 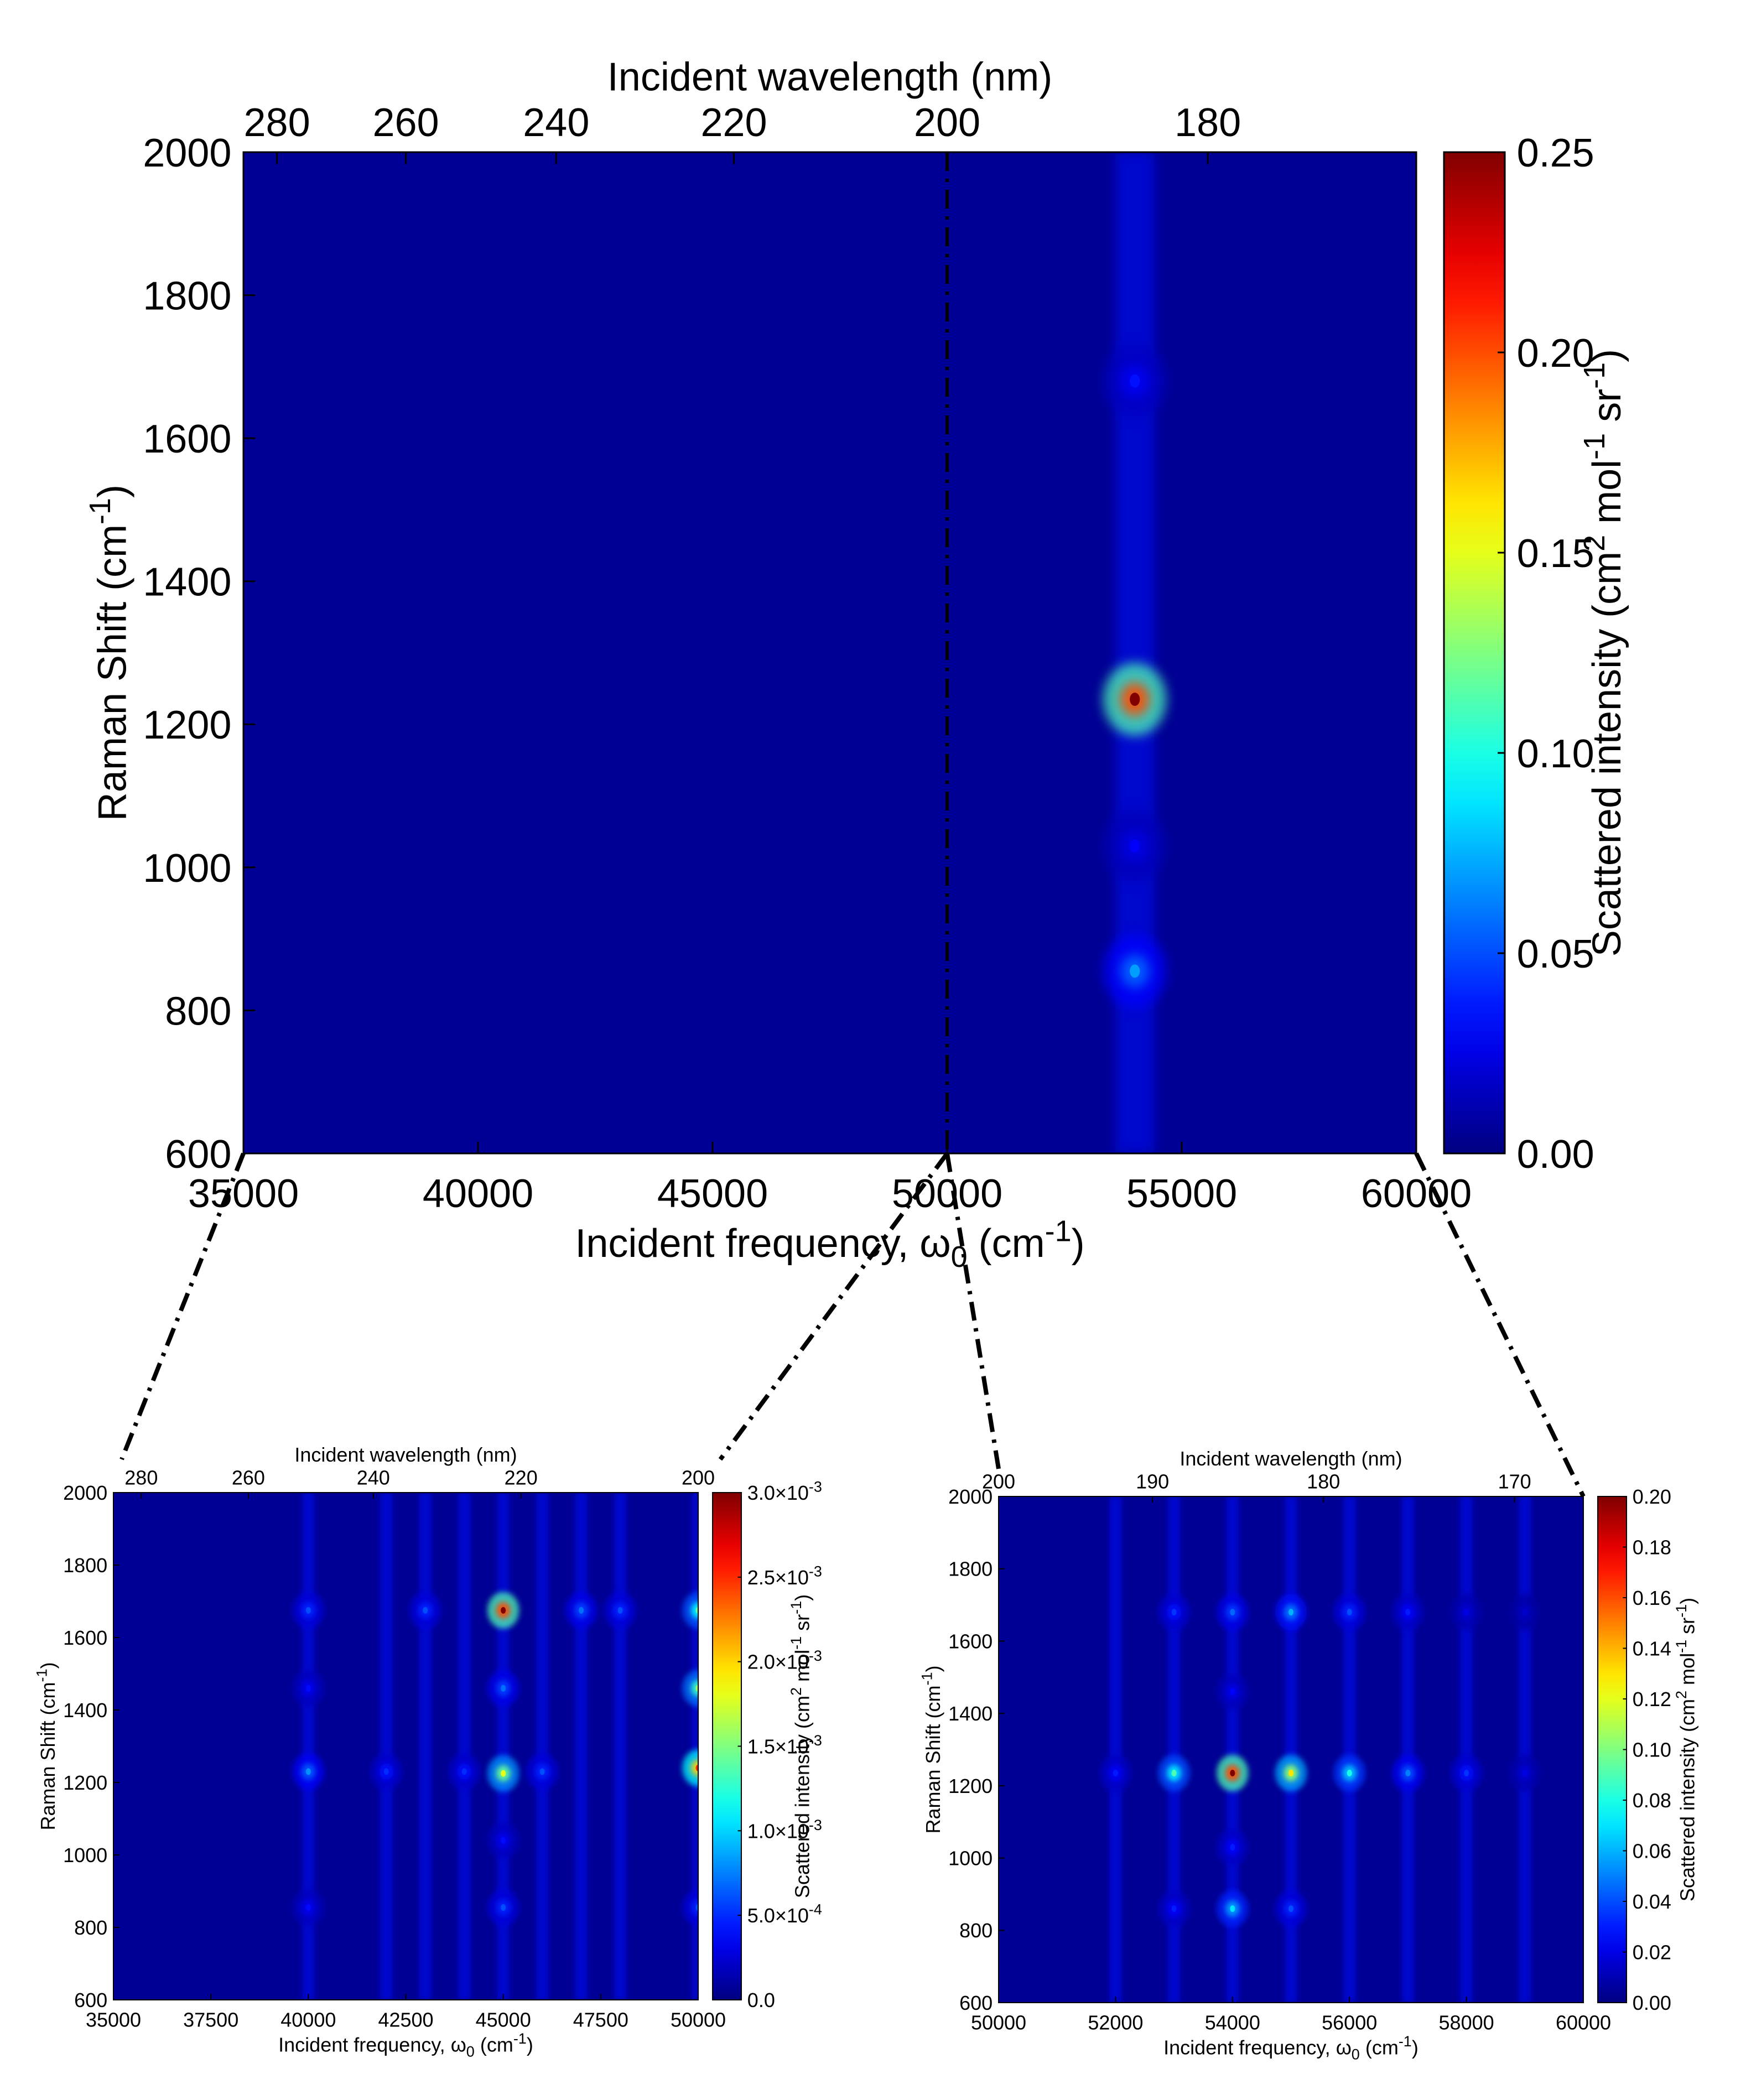 I want to click on top-tick-label: 220, so click(x=733, y=123).